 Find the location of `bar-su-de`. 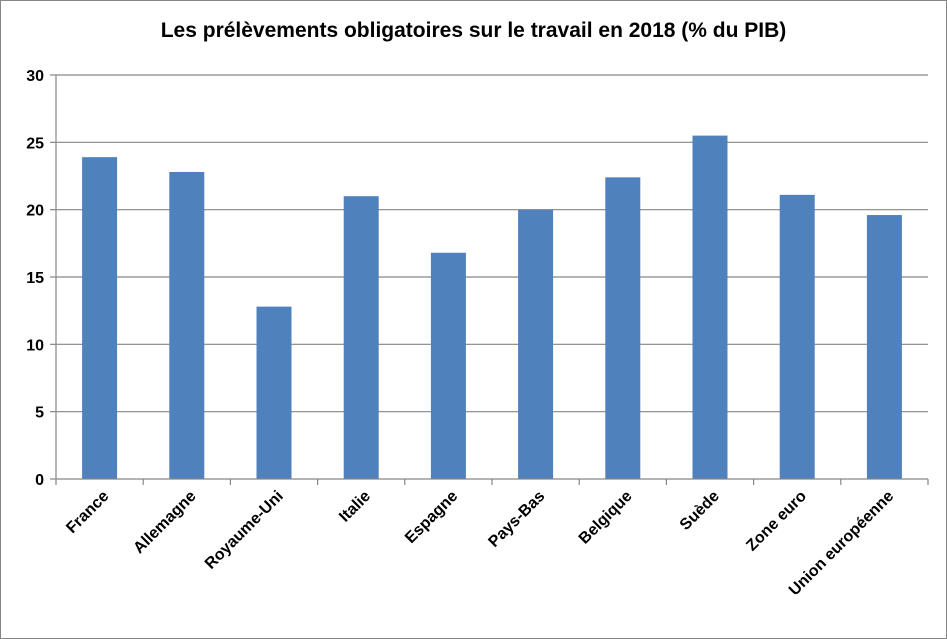

bar-su-de is located at coordinates (710, 307).